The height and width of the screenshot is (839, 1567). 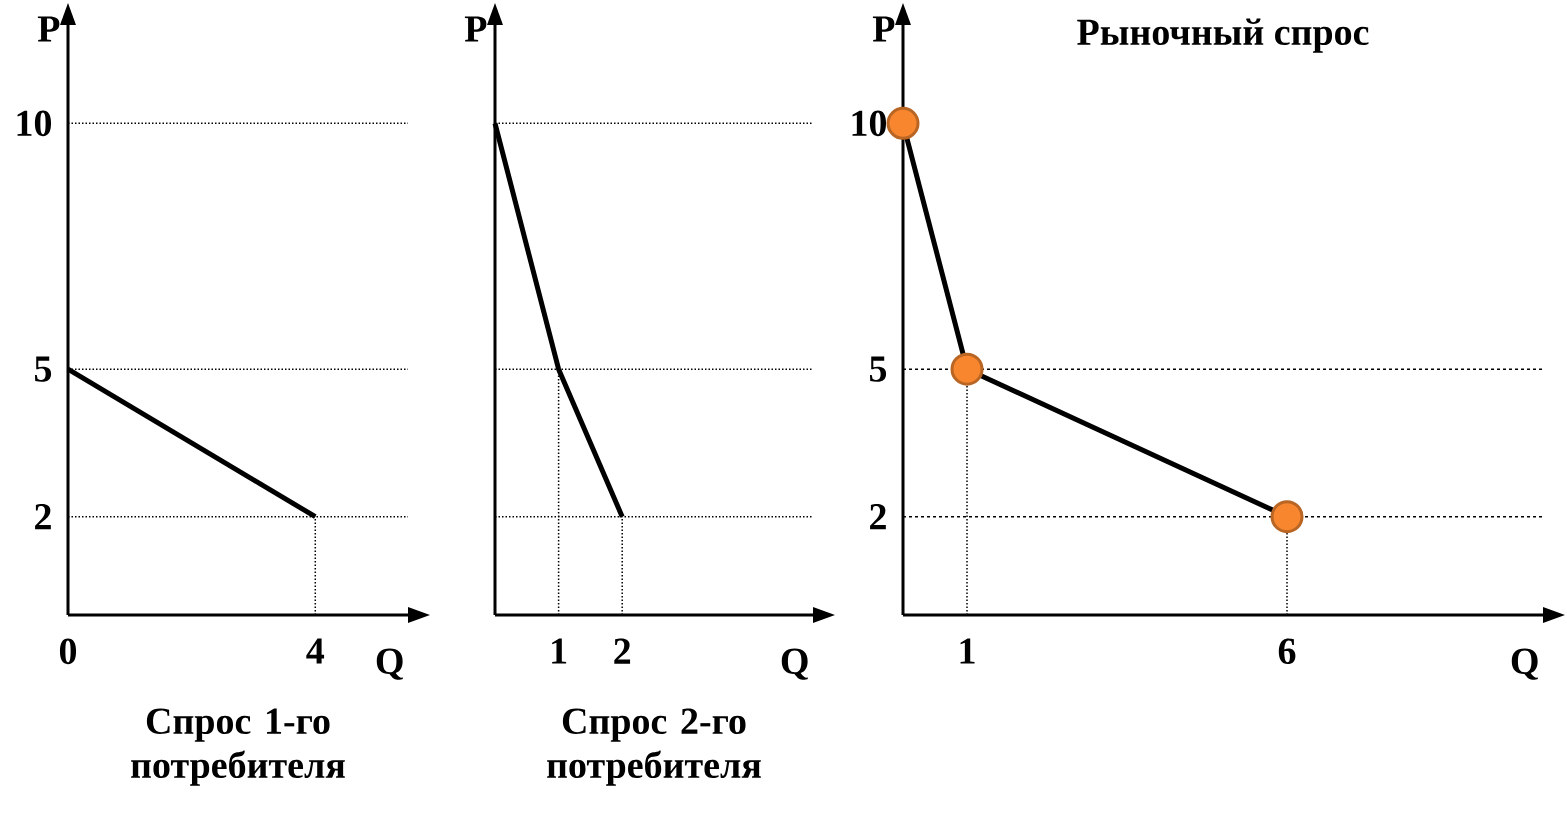 I want to click on chart-title: Рыночный спрос, so click(x=1223, y=35).